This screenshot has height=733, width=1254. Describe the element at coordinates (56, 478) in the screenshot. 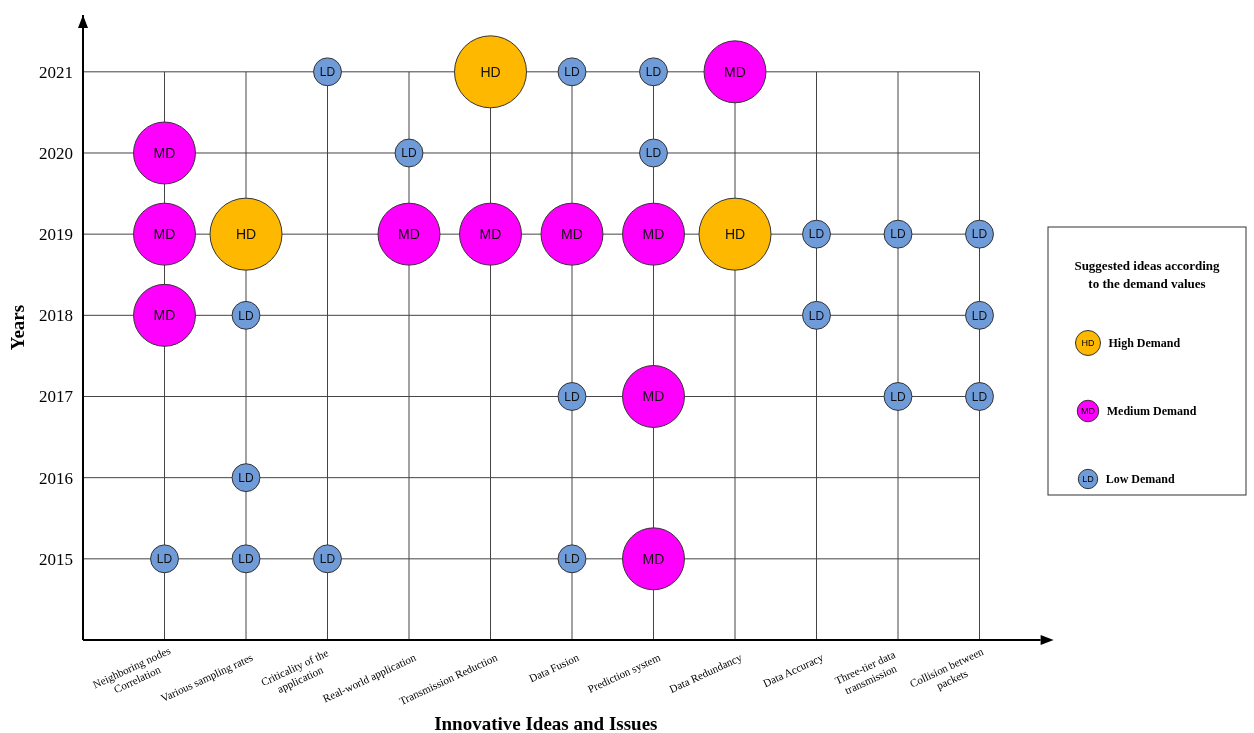

I see `y-tick-label: 2016` at that location.